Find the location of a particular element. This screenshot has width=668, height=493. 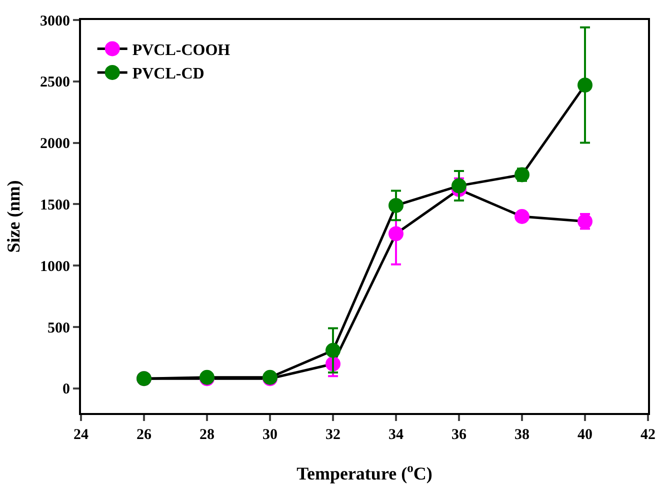

y-tick-label: 1000 is located at coordinates (55, 266).